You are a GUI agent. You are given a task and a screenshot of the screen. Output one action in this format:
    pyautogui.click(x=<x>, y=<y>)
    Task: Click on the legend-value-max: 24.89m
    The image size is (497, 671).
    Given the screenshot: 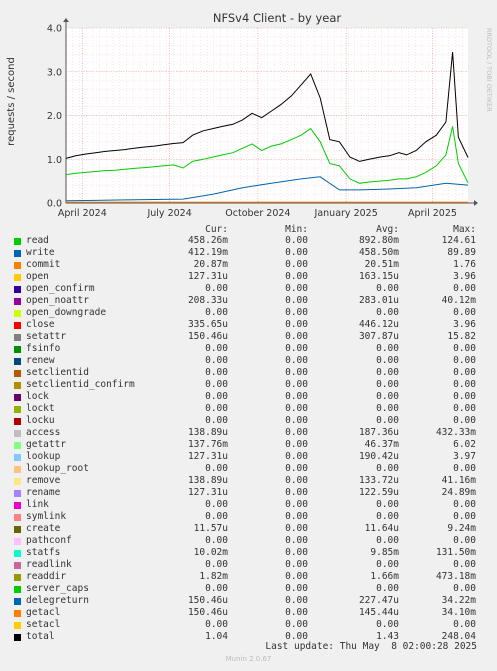 What is the action you would take?
    pyautogui.click(x=458, y=492)
    